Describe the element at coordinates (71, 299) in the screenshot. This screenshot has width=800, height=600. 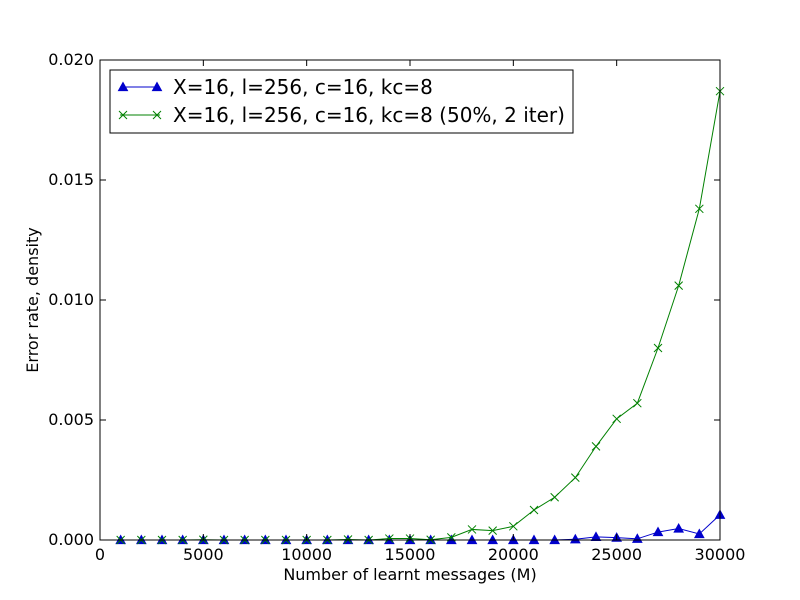
I see `y-tick-label: 0.010` at that location.